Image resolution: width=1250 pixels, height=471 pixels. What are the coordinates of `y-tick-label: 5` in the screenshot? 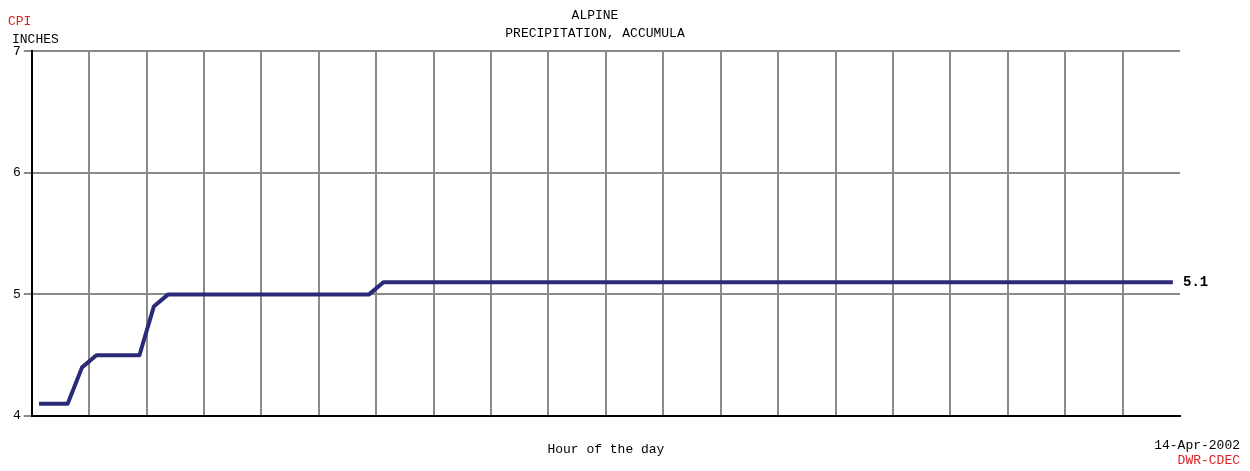 It's located at (16, 294).